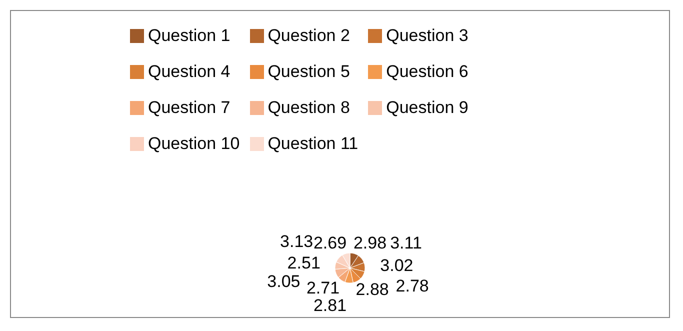 The image size is (683, 331). What do you see at coordinates (427, 72) in the screenshot?
I see `legend-label: Question 6` at bounding box center [427, 72].